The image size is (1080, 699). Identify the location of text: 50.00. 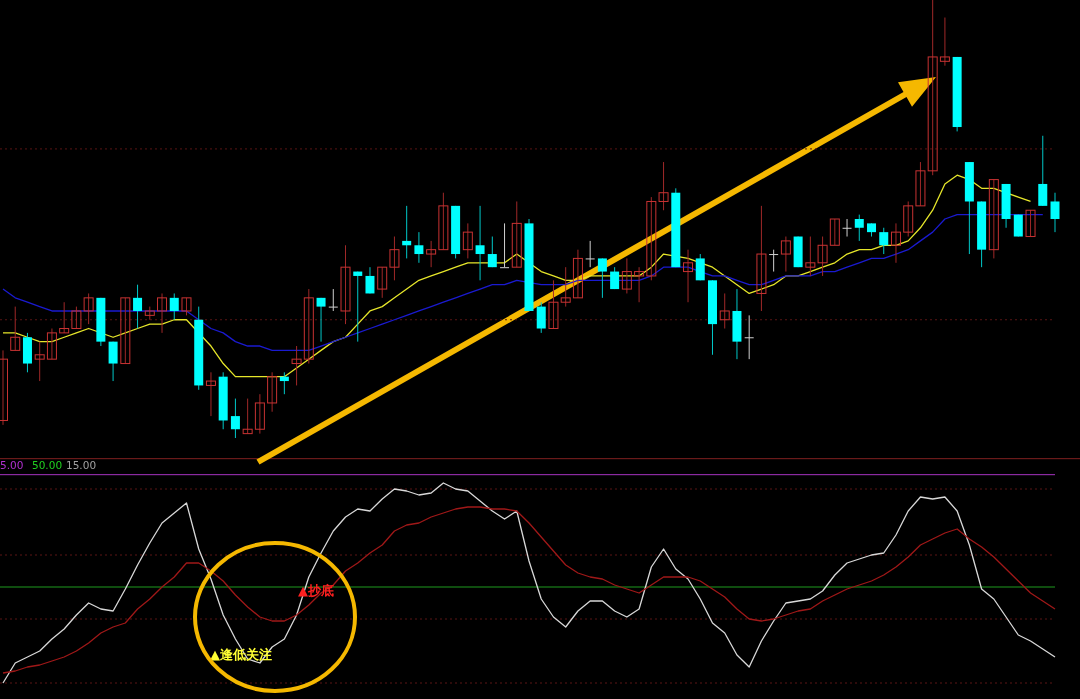
(47, 465).